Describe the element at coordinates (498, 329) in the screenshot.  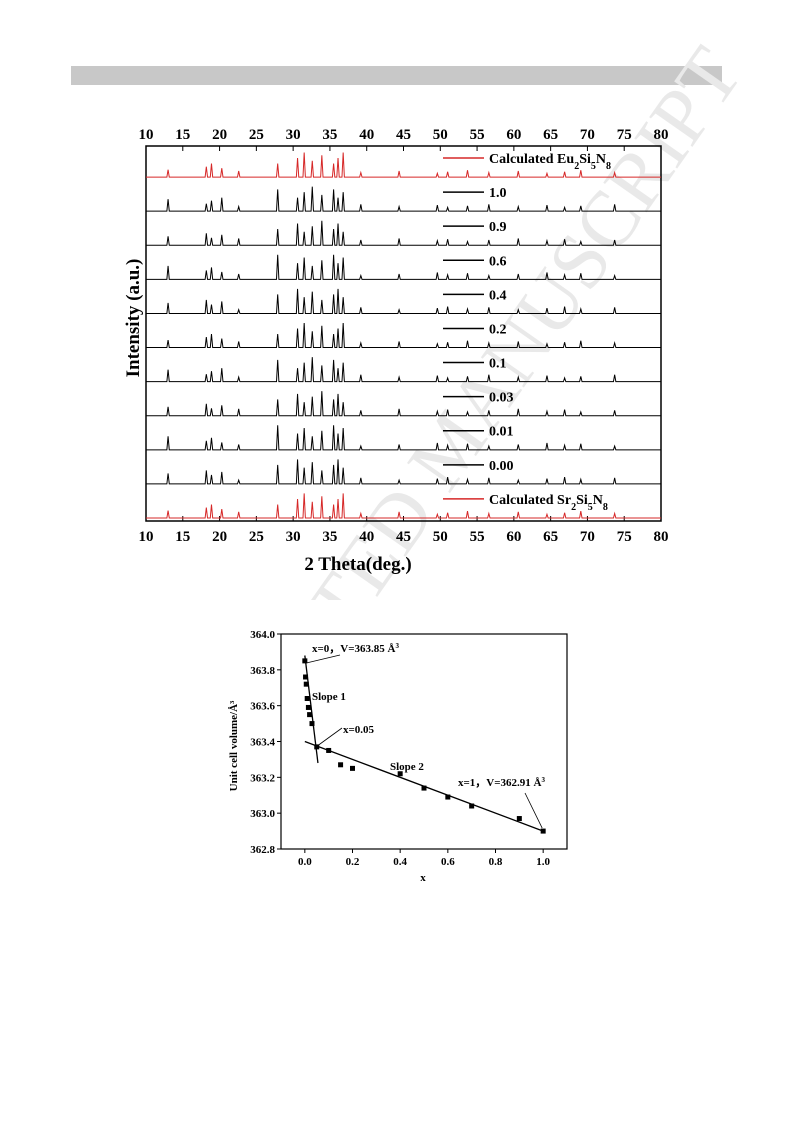
I see `xrd-legend-label: 0.2` at that location.